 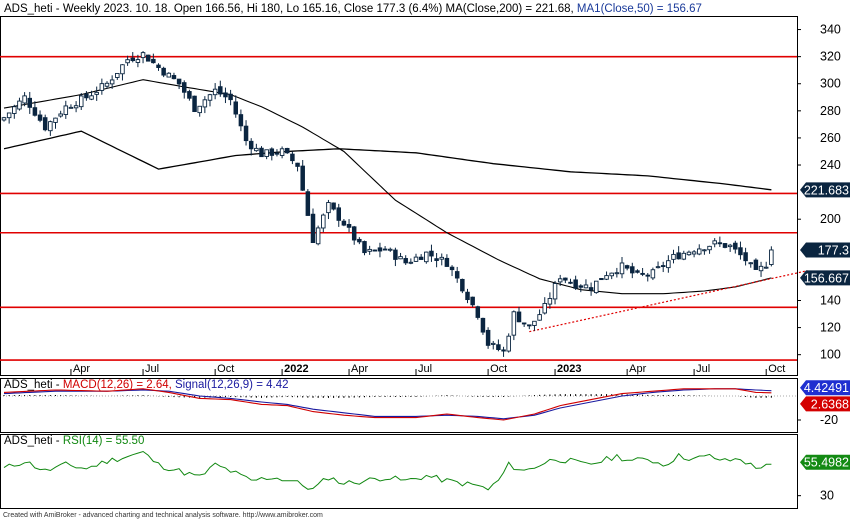 What do you see at coordinates (830, 219) in the screenshot?
I see `price-tick-label: 200` at bounding box center [830, 219].